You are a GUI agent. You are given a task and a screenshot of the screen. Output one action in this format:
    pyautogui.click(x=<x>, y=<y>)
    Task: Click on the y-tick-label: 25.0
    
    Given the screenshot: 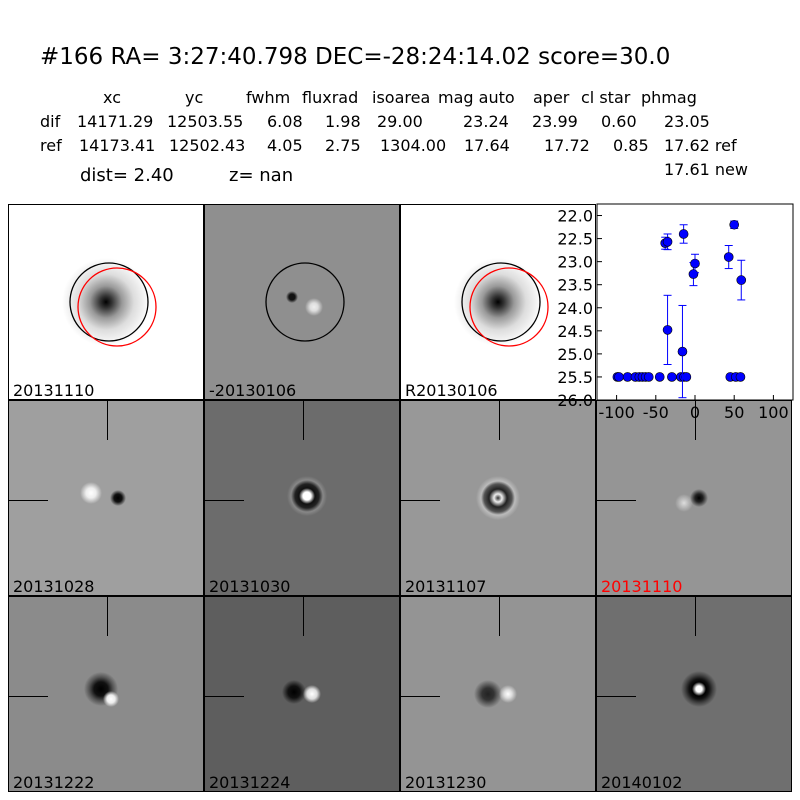 What is the action you would take?
    pyautogui.click(x=575, y=354)
    